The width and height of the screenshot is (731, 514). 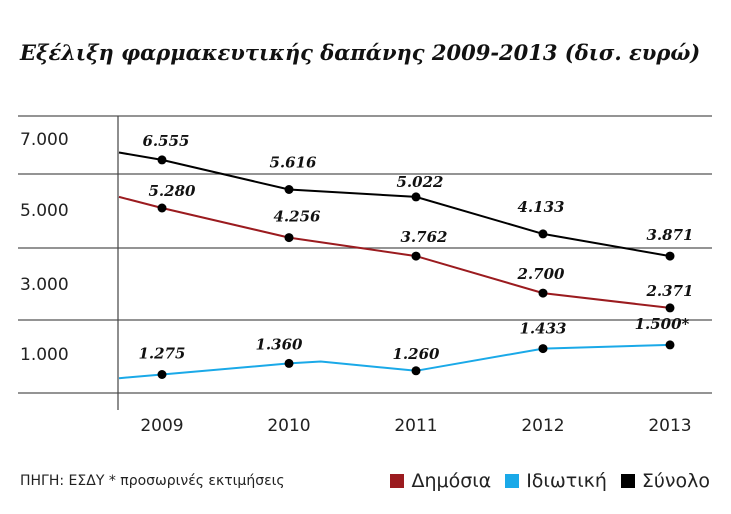 I want to click on y-tick-label-1: 5.000, so click(x=44, y=211).